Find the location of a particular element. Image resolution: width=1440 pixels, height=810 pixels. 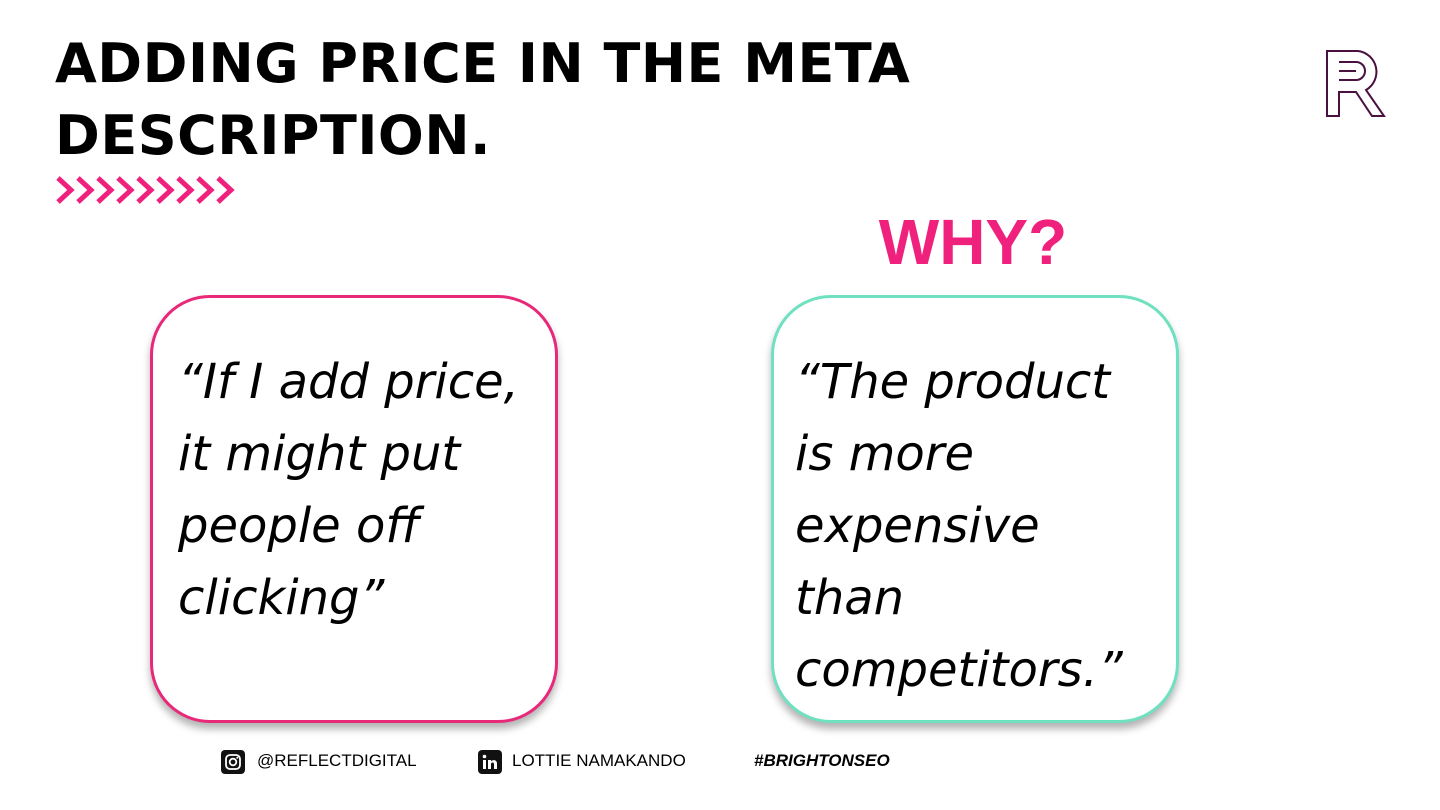

slide-title: ADDING PRICE IN THE META DESCRIPTION. is located at coordinates (482, 100).